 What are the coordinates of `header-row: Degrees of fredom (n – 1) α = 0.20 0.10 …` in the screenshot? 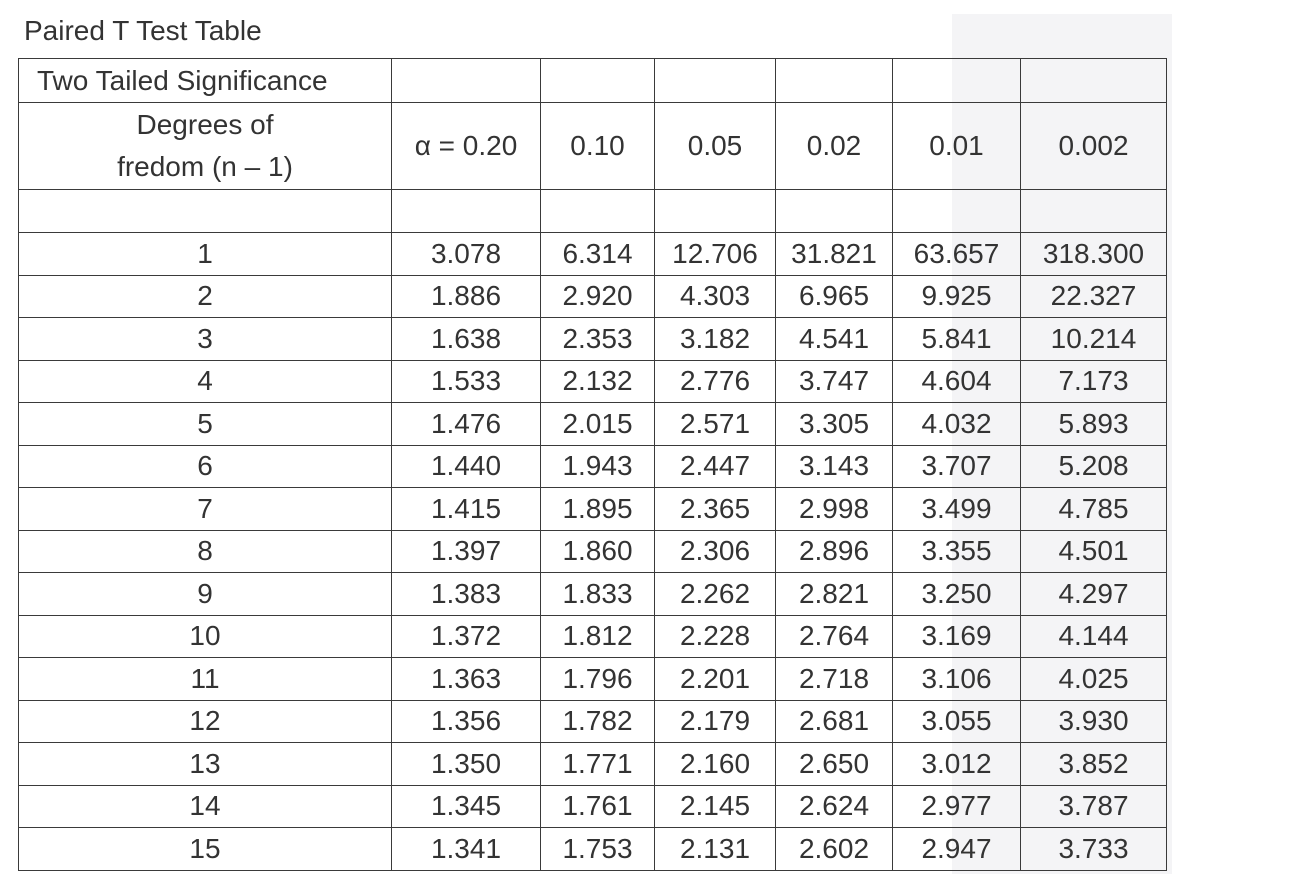 It's located at (592, 146).